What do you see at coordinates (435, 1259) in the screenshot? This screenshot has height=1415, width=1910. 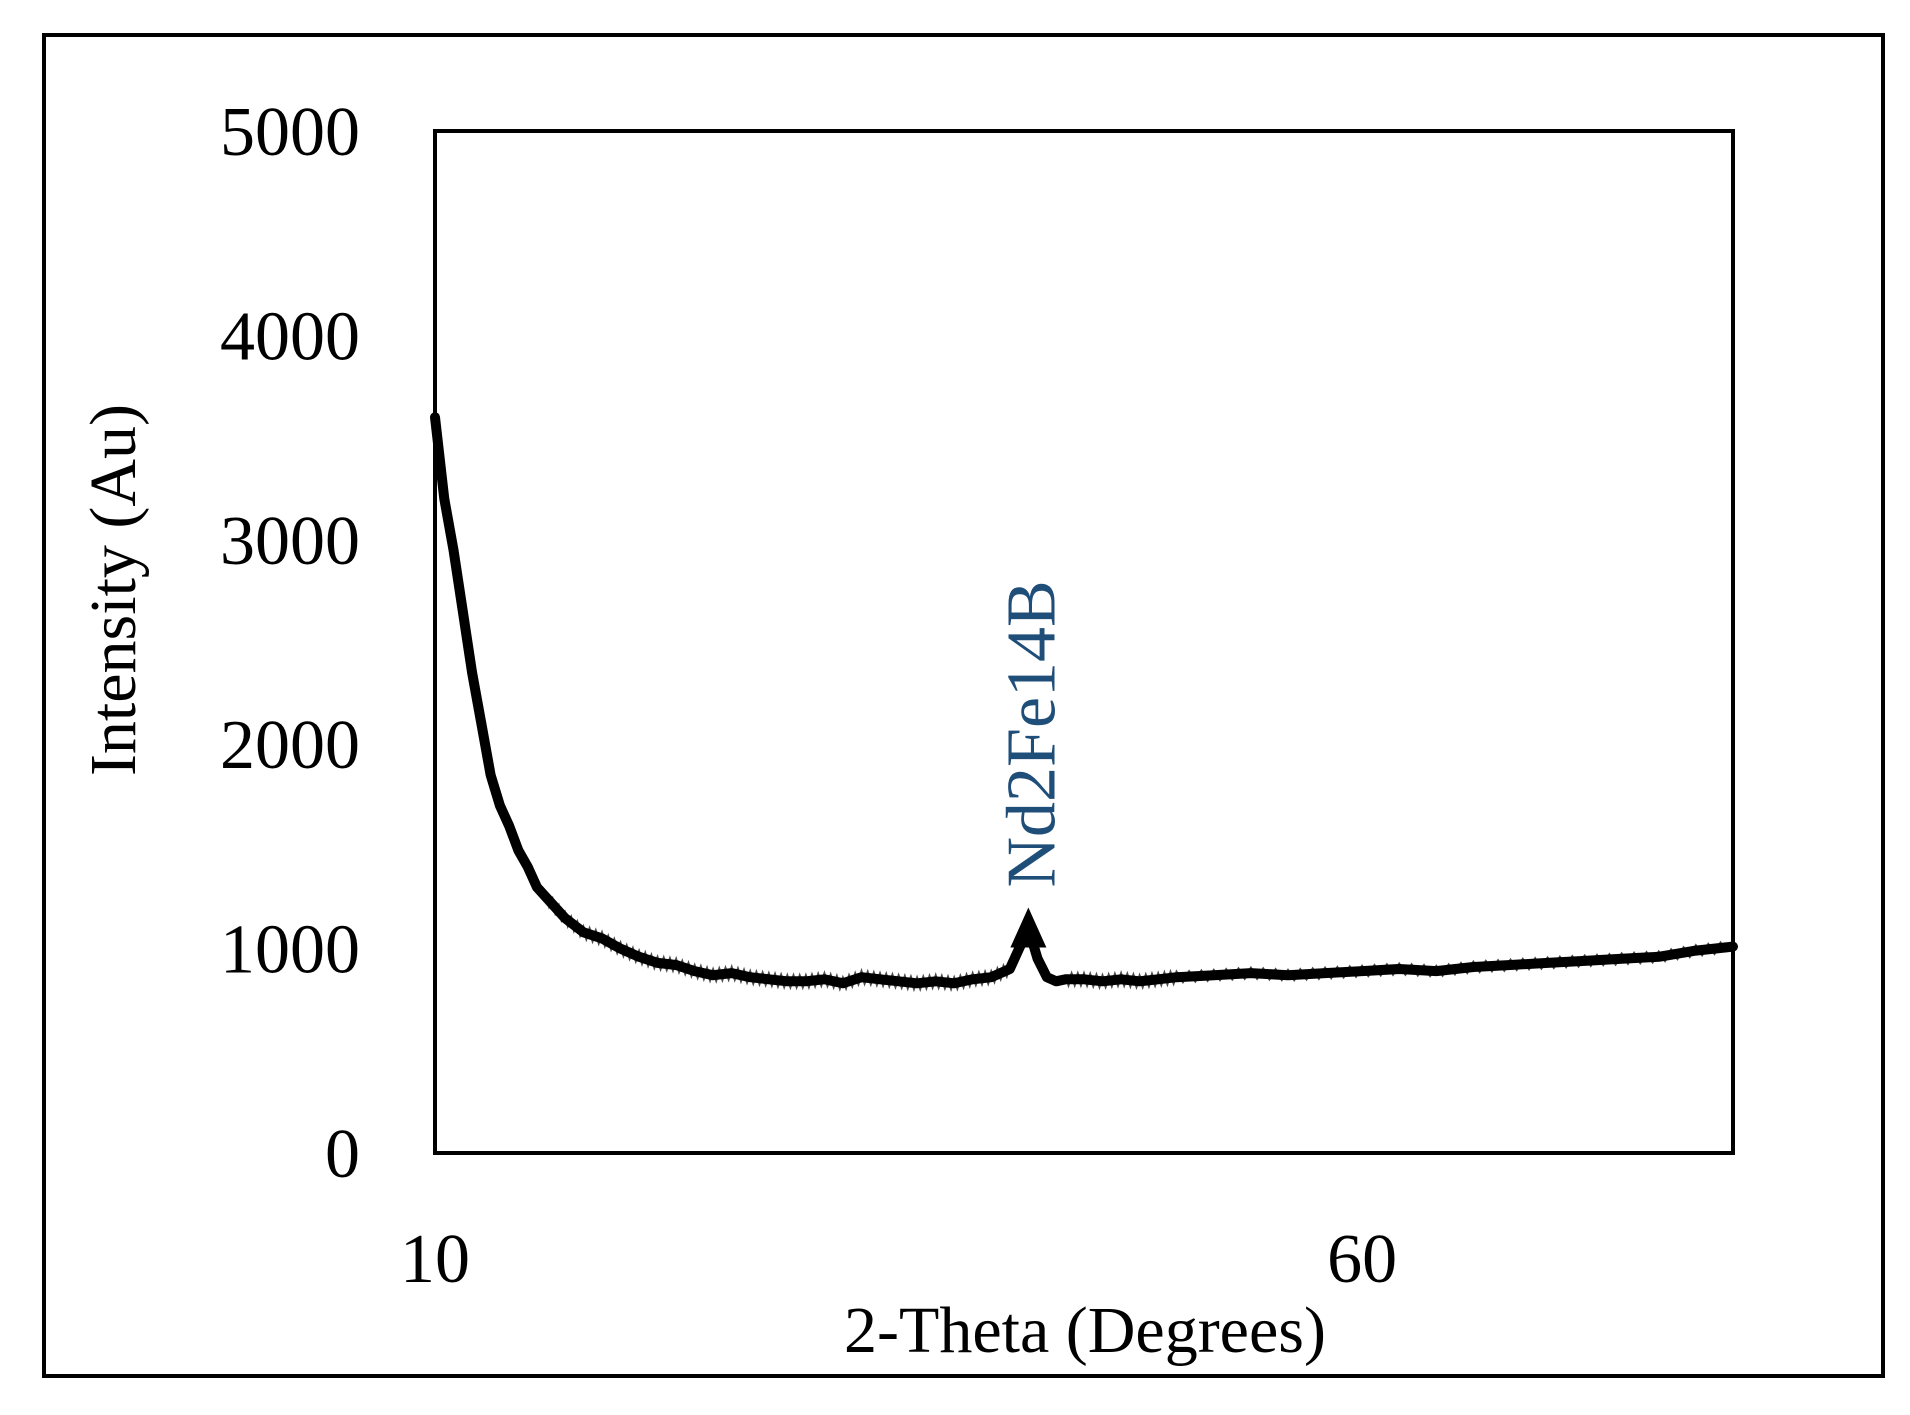 I see `x-tick-label: 10` at bounding box center [435, 1259].